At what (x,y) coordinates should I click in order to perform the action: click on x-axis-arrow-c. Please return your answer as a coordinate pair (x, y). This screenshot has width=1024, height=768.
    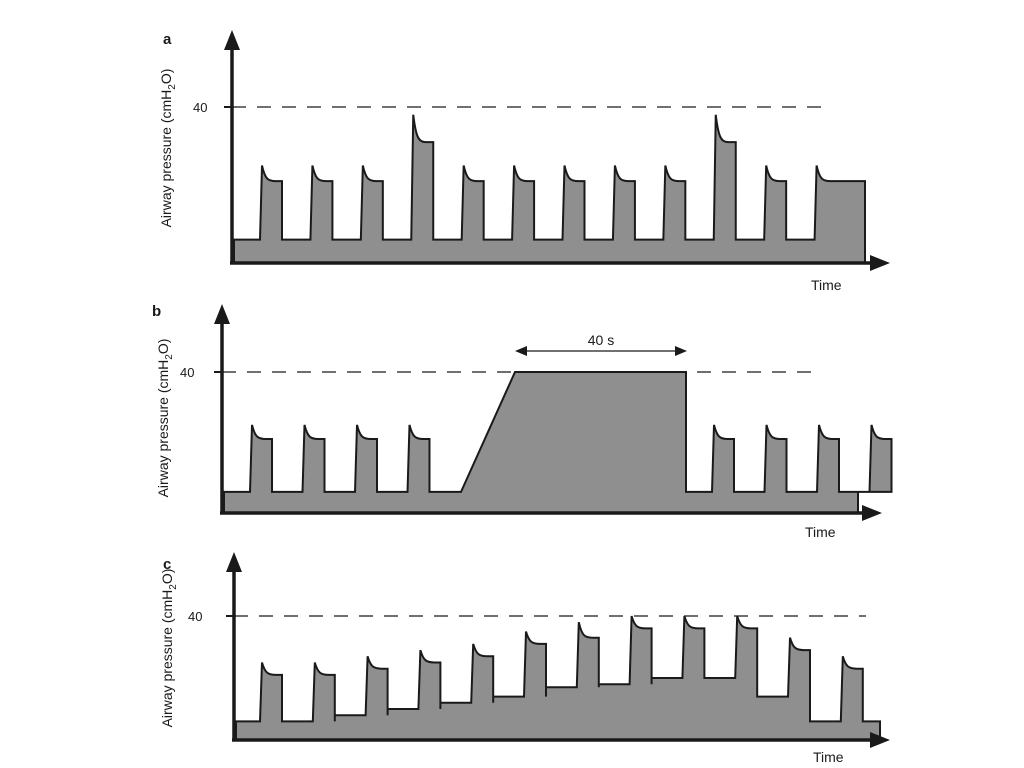
    Looking at the image, I should click on (880, 740).